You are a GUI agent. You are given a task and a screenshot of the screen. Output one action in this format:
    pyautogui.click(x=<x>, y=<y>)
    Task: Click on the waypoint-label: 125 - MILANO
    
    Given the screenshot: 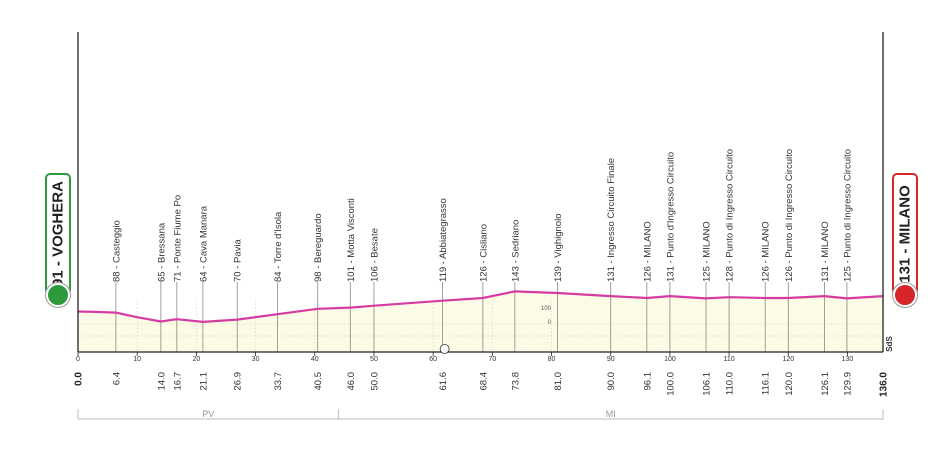 What is the action you would take?
    pyautogui.click(x=707, y=251)
    